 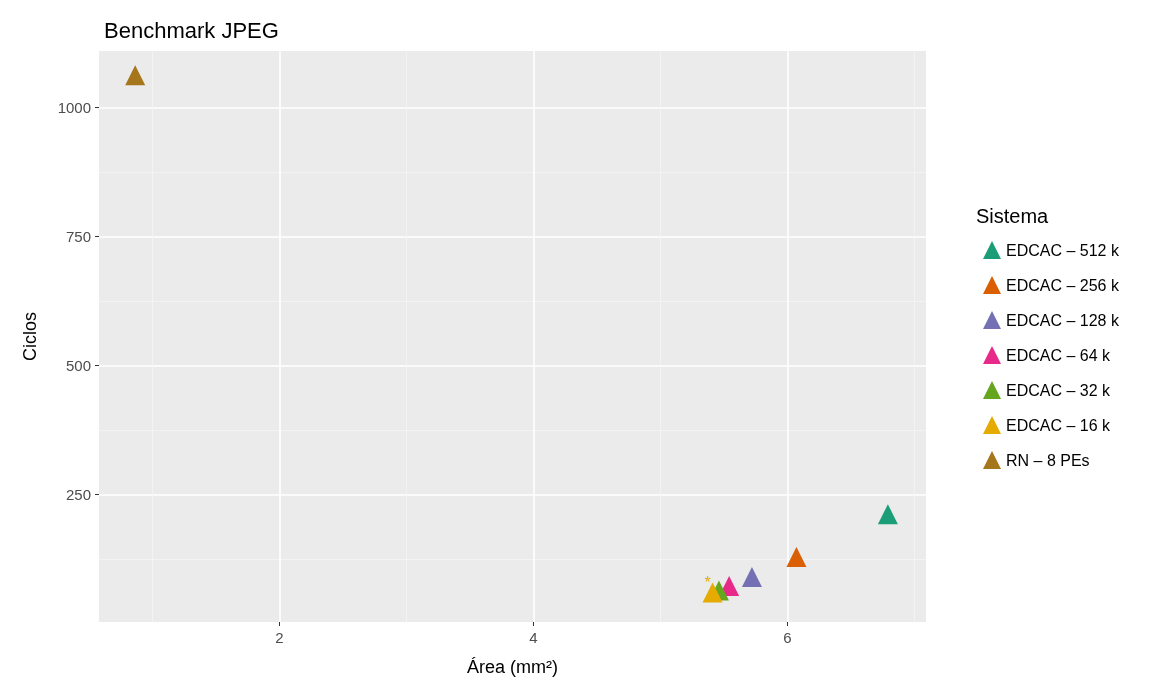 I want to click on y-tick-label: 750, so click(x=78, y=237).